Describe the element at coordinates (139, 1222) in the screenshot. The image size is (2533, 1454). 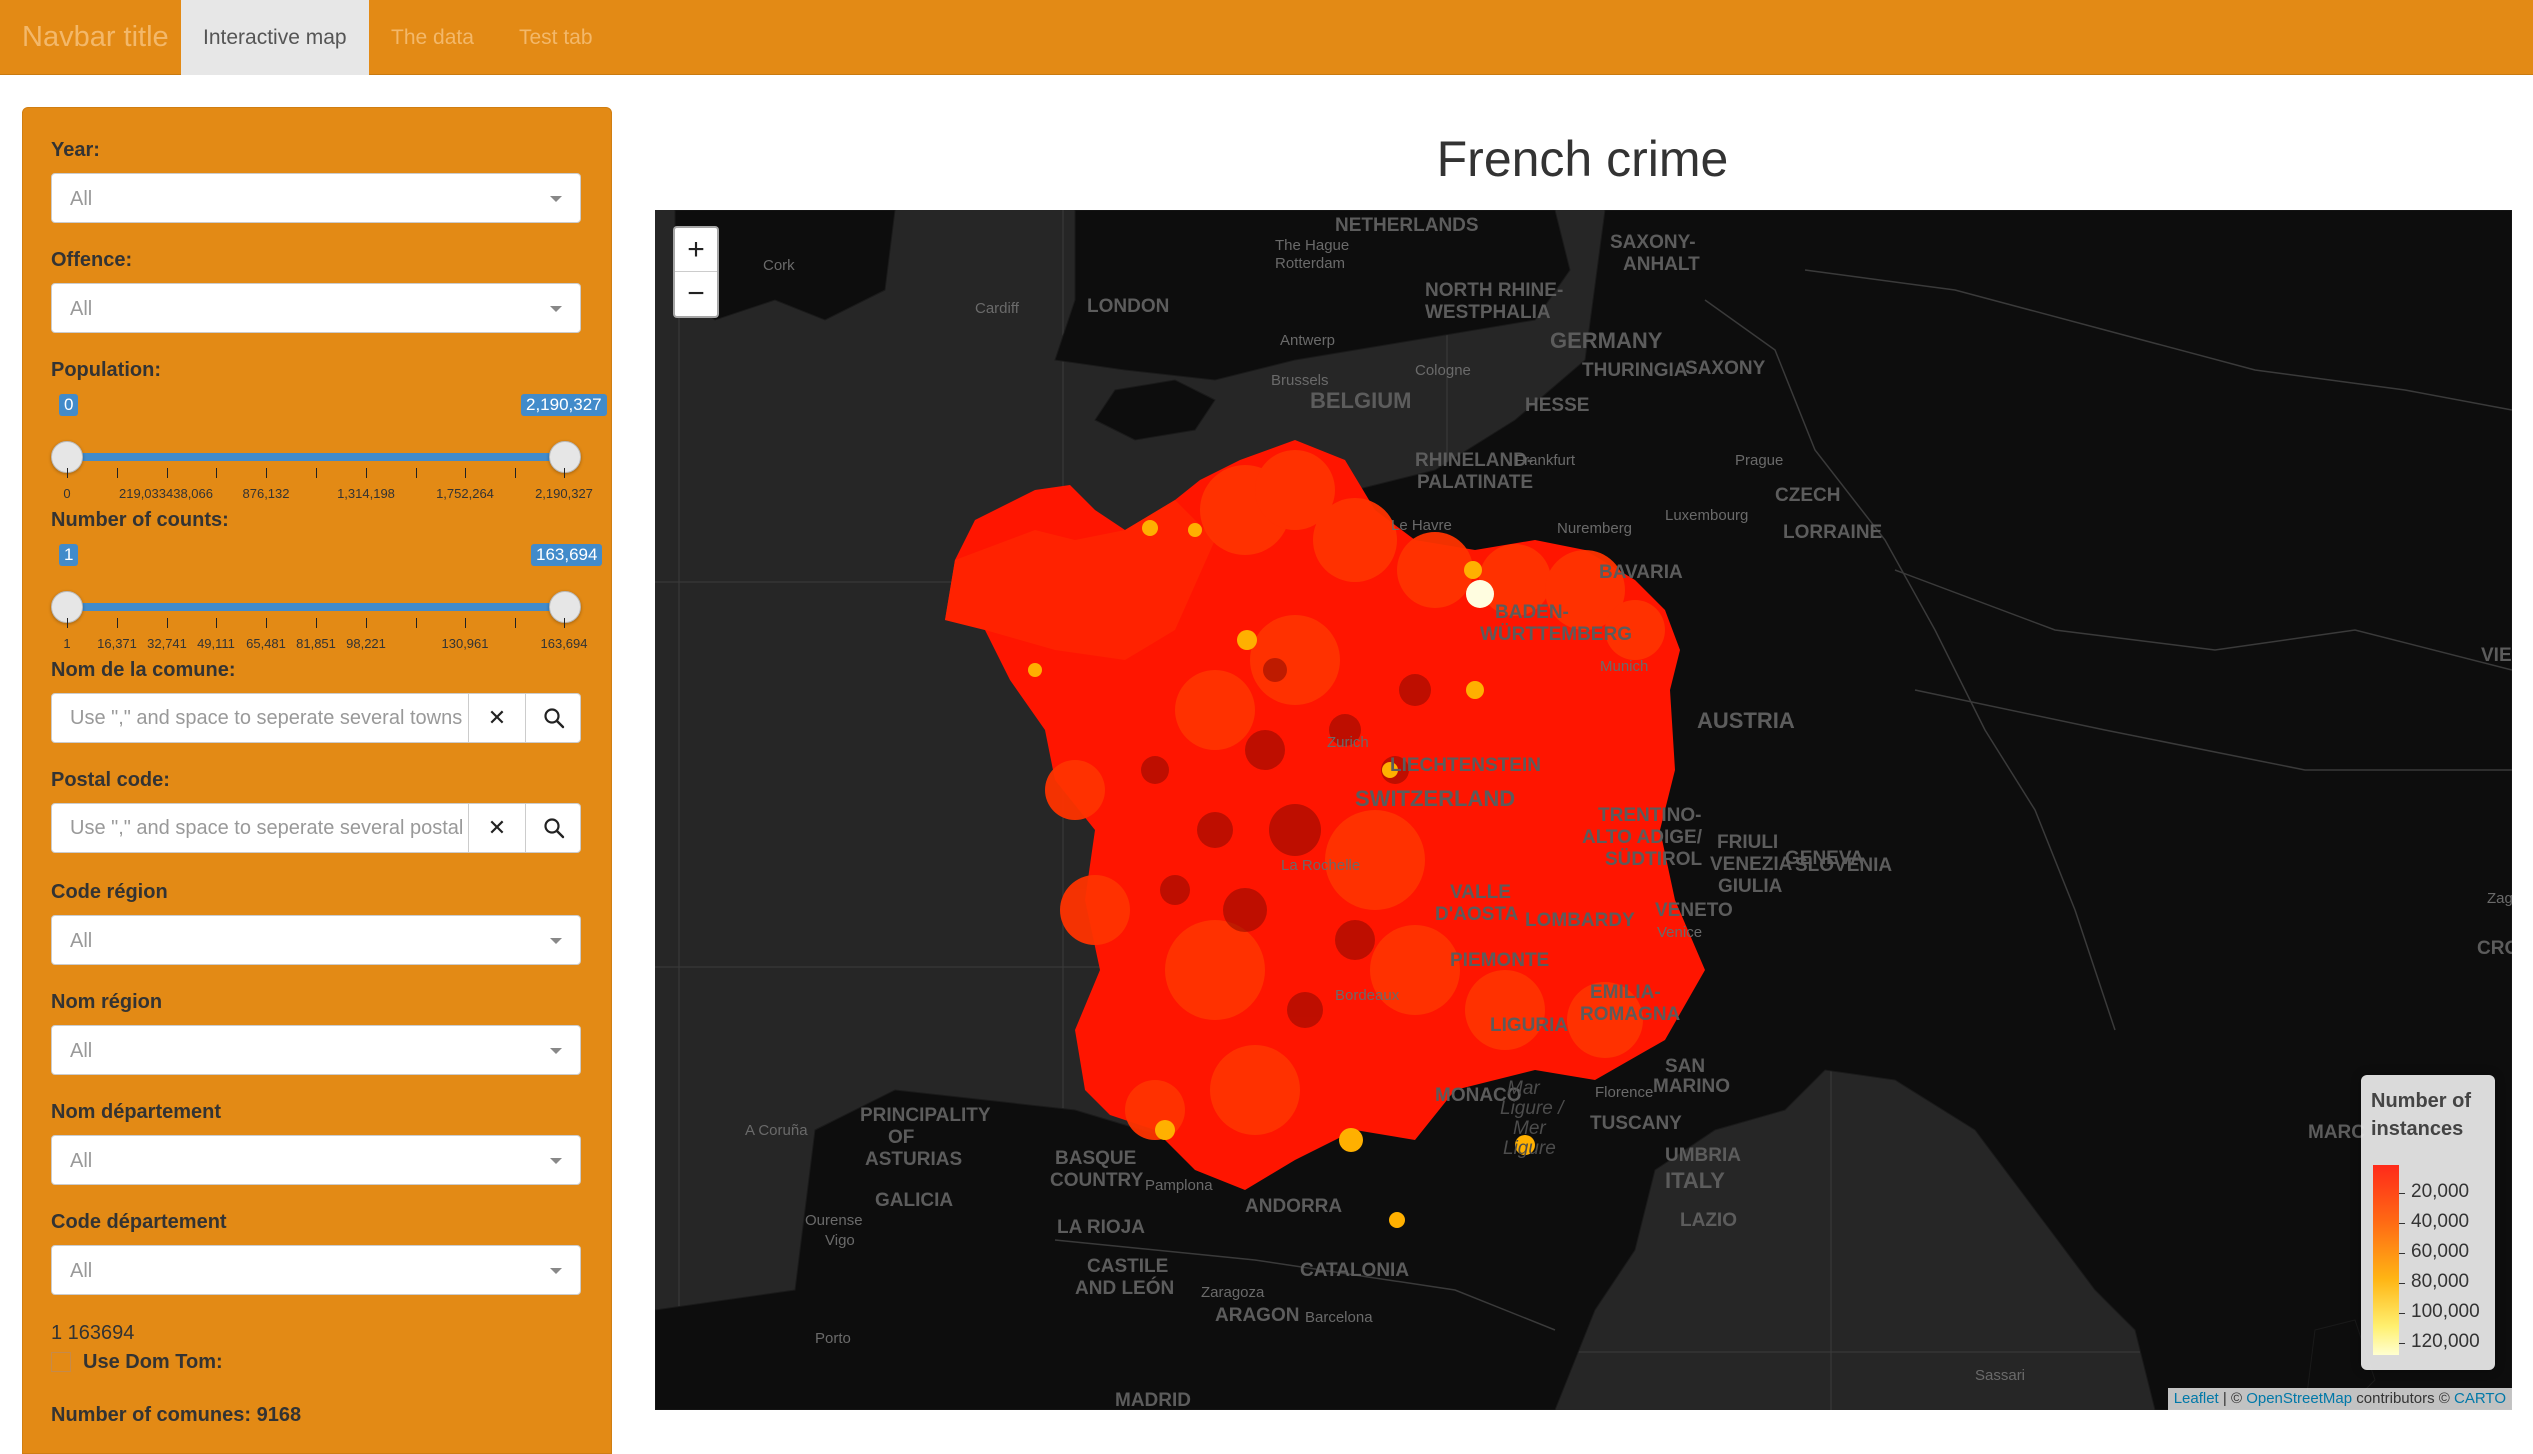
I see `code-departement-label: Code département` at that location.